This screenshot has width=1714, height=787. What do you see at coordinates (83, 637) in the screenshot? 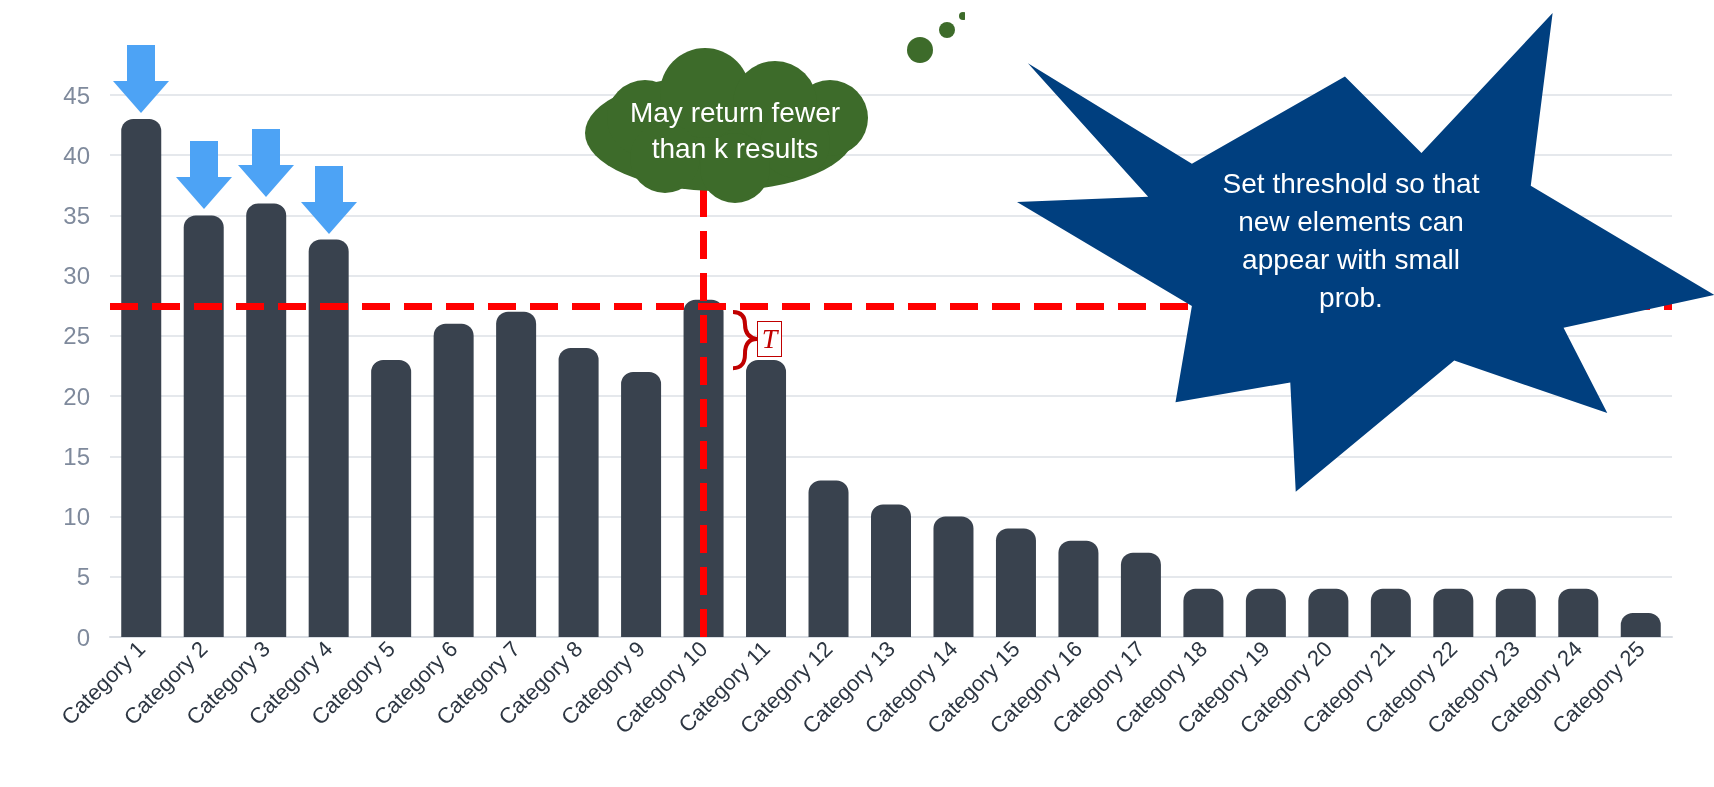
I see `y-tick-label: 0` at bounding box center [83, 637].